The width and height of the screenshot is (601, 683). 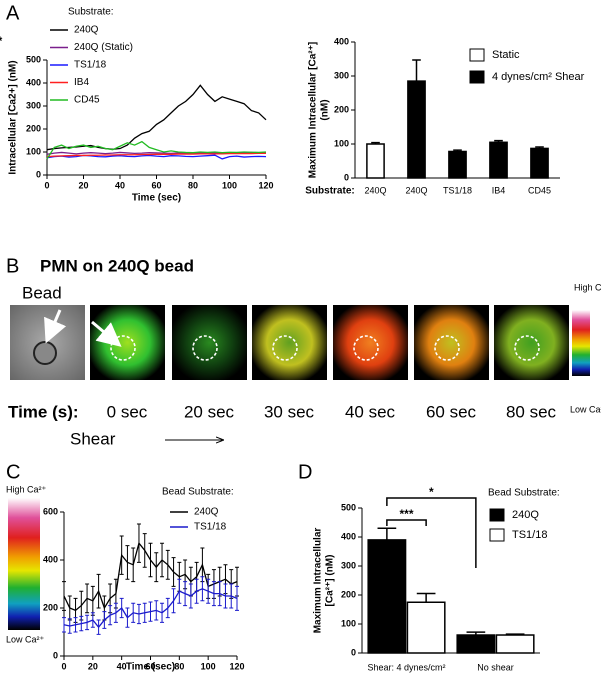 What do you see at coordinates (103, 47) in the screenshot?
I see `legend-label: 240Q (Static)` at bounding box center [103, 47].